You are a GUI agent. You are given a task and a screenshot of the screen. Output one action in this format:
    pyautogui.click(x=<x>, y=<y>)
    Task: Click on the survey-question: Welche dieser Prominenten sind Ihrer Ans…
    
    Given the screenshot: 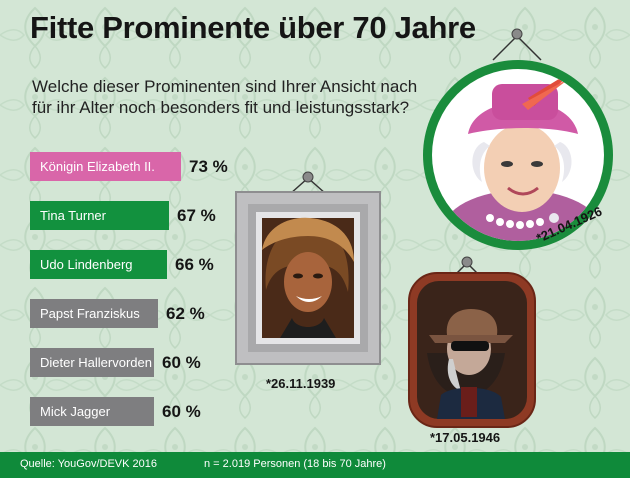 What is the action you would take?
    pyautogui.click(x=225, y=97)
    